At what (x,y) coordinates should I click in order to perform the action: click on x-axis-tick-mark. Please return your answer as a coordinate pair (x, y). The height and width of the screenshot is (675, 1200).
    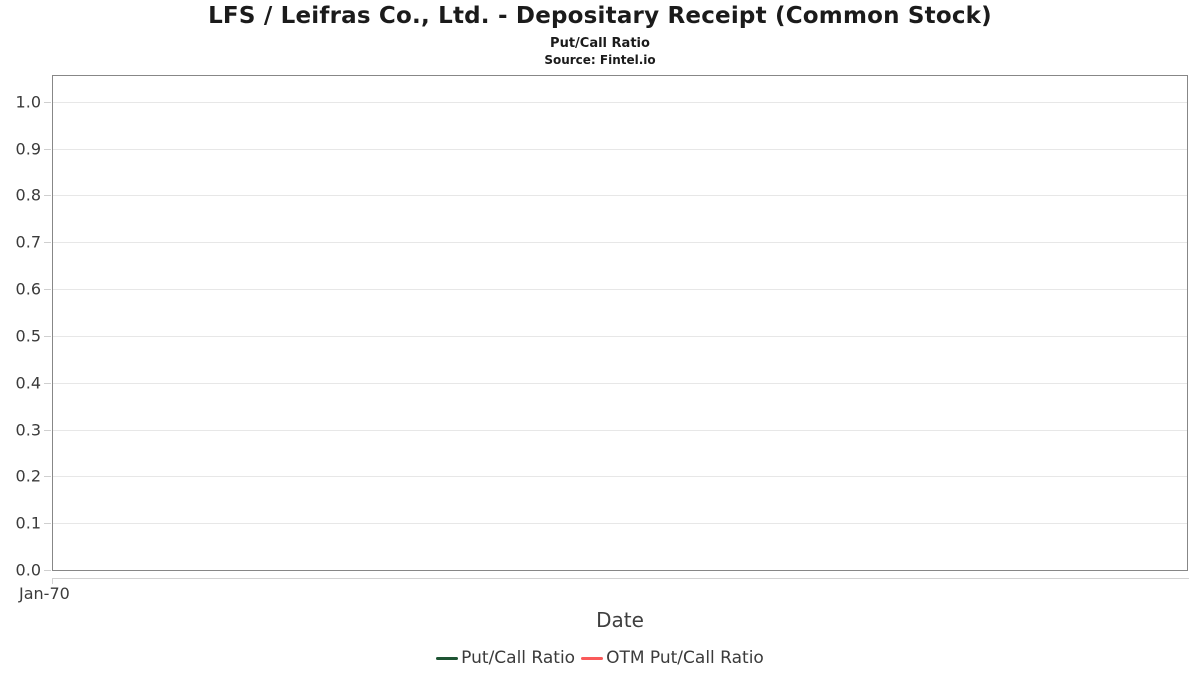
    Looking at the image, I should click on (52, 581).